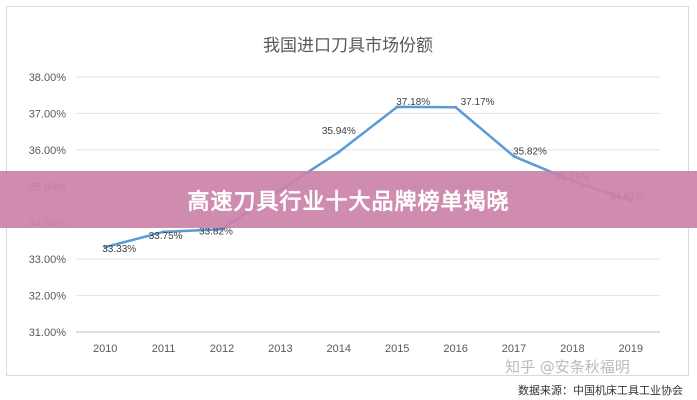 This screenshot has height=400, width=697. What do you see at coordinates (222, 349) in the screenshot?
I see `x-tick-label: 2012` at bounding box center [222, 349].